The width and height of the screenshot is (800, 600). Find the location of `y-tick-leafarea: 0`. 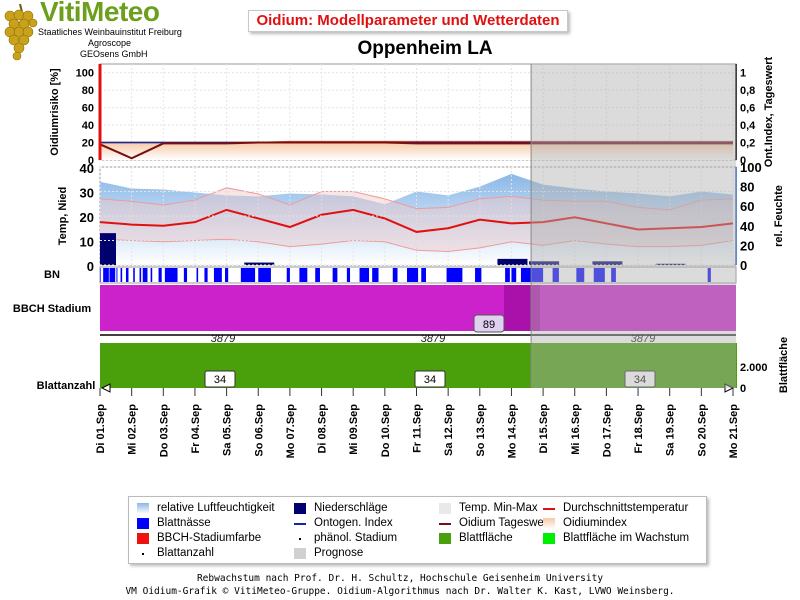

y-tick-leafarea: 0 is located at coordinates (743, 389).